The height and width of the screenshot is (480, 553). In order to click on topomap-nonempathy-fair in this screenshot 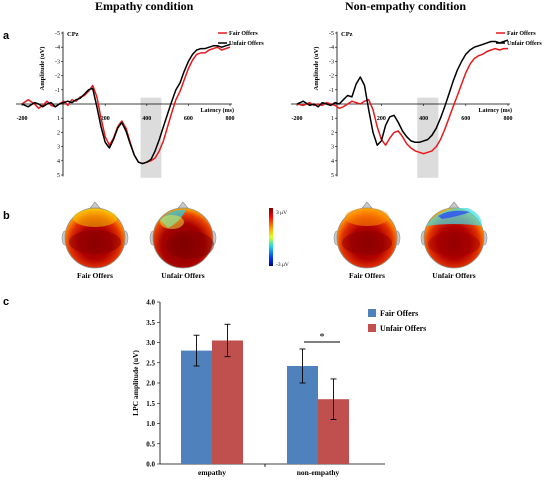, I will do `click(367, 235)`.